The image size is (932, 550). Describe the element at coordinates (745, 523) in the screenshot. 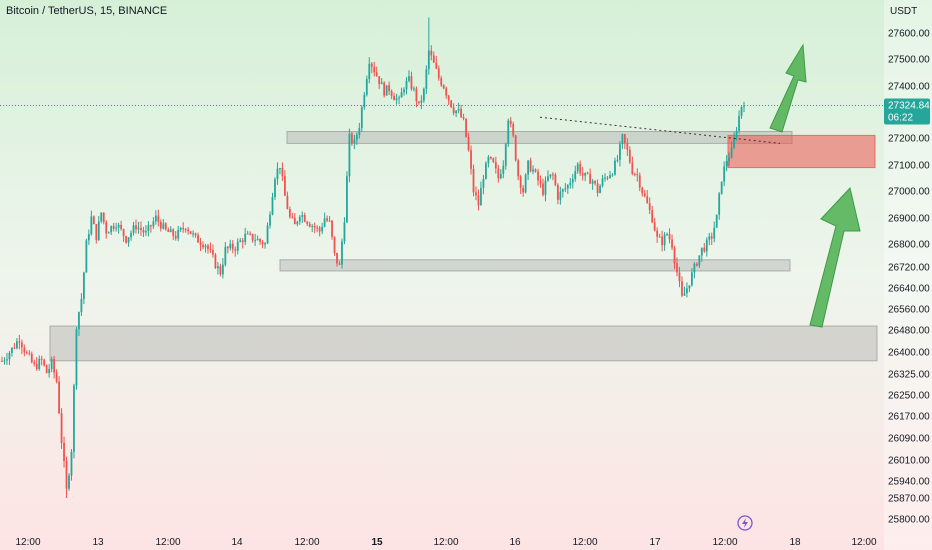

I see `lightning-icon` at that location.